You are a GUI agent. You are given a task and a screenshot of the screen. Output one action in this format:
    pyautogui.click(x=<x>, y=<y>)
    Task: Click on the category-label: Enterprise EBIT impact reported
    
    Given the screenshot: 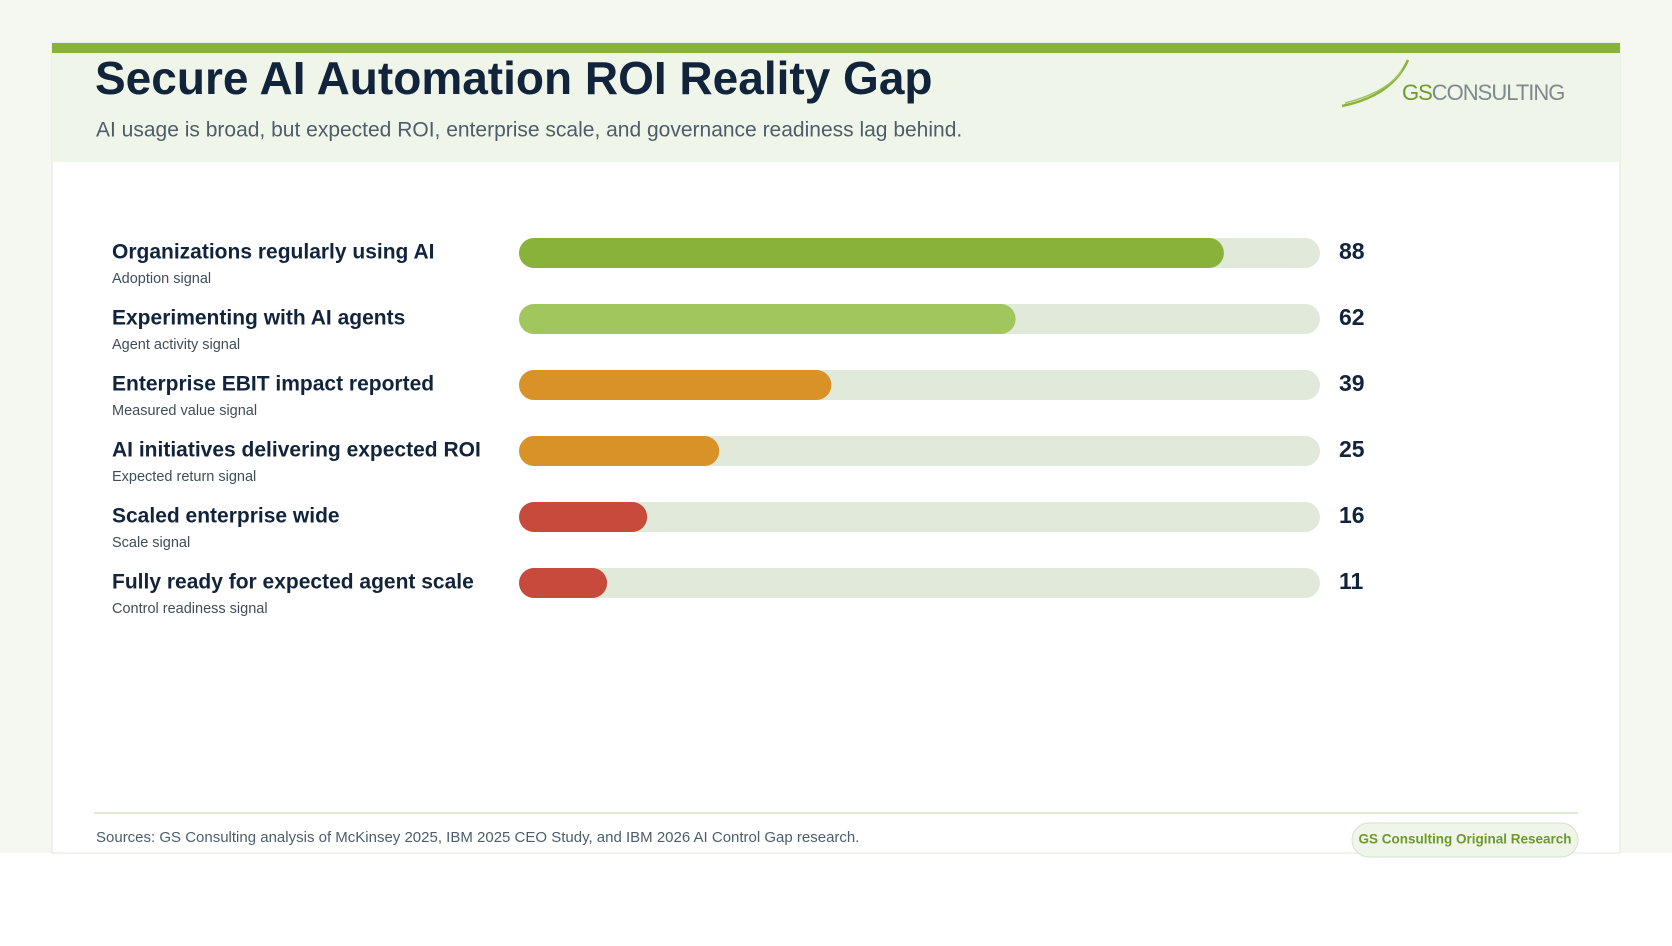 What is the action you would take?
    pyautogui.click(x=273, y=384)
    